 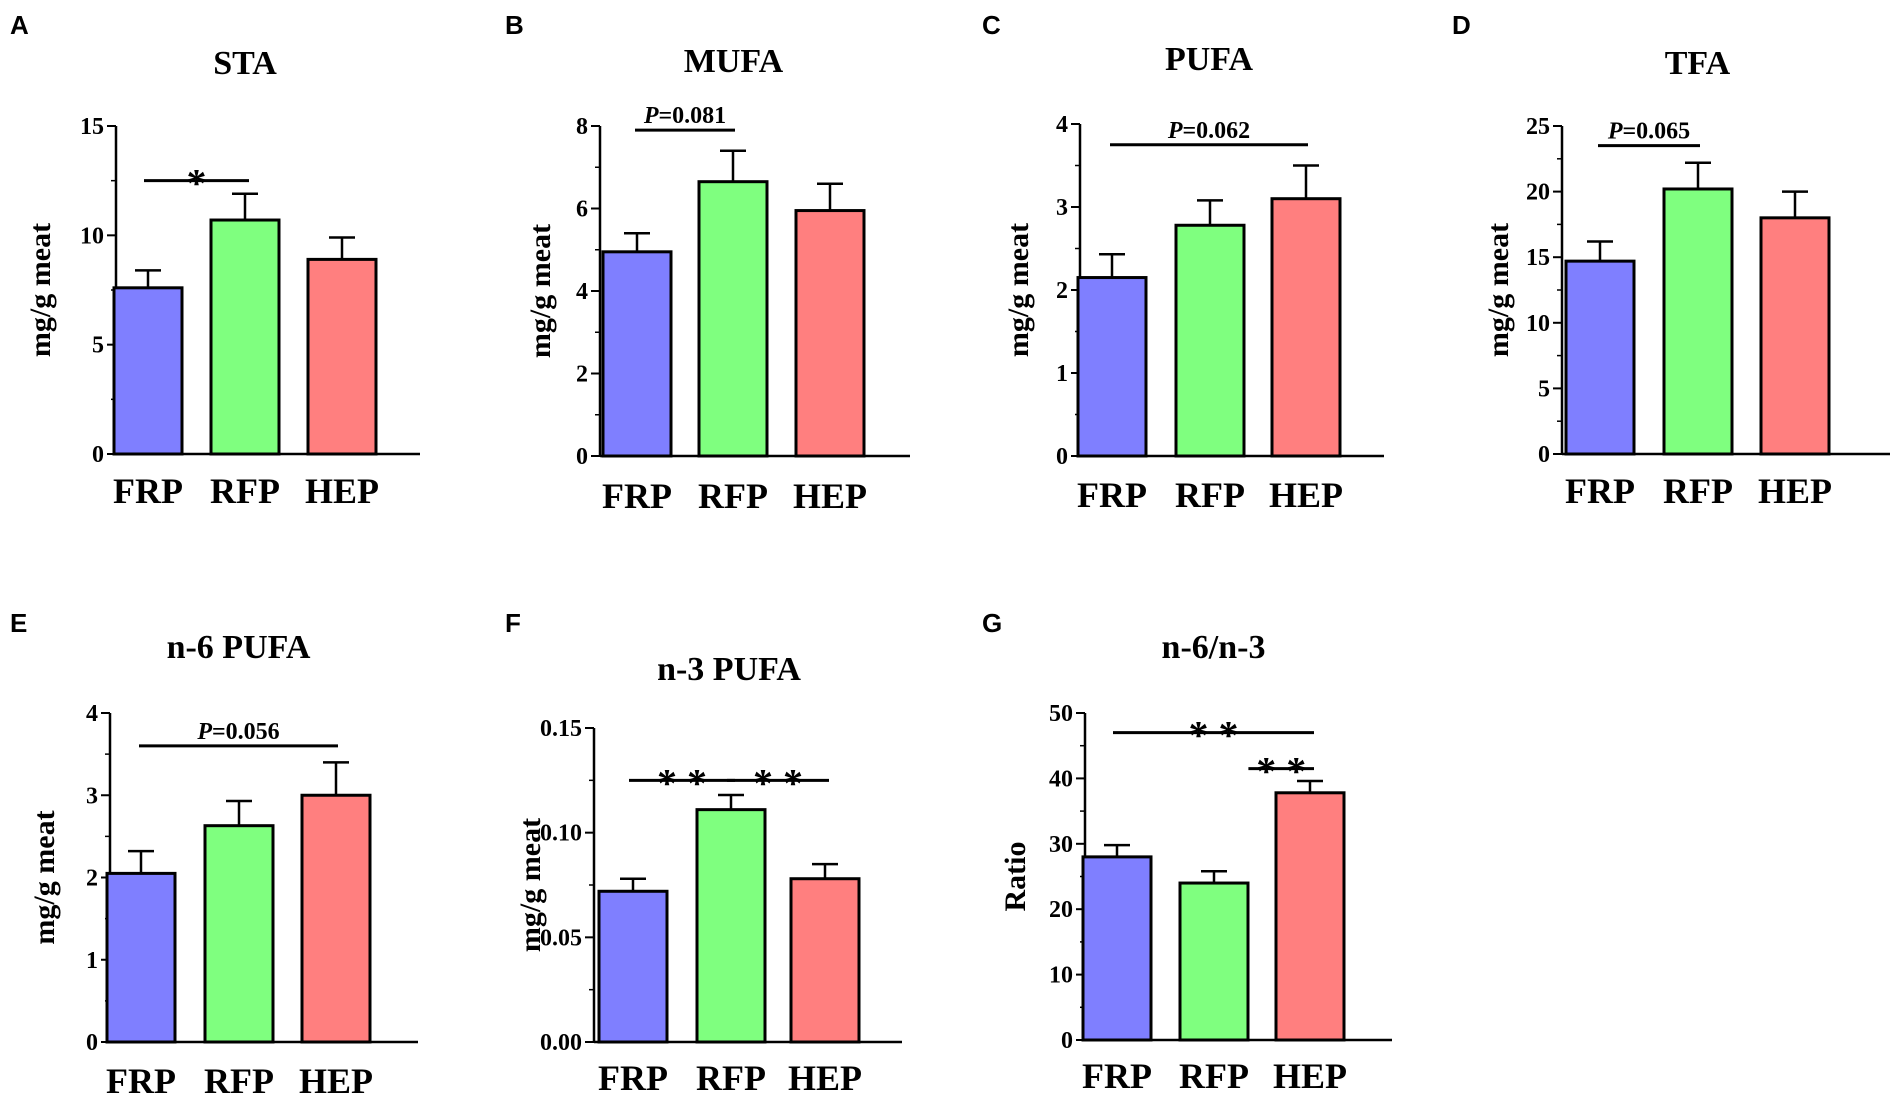 I want to click on panel-e-ytick-label: 4, so click(x=92, y=714).